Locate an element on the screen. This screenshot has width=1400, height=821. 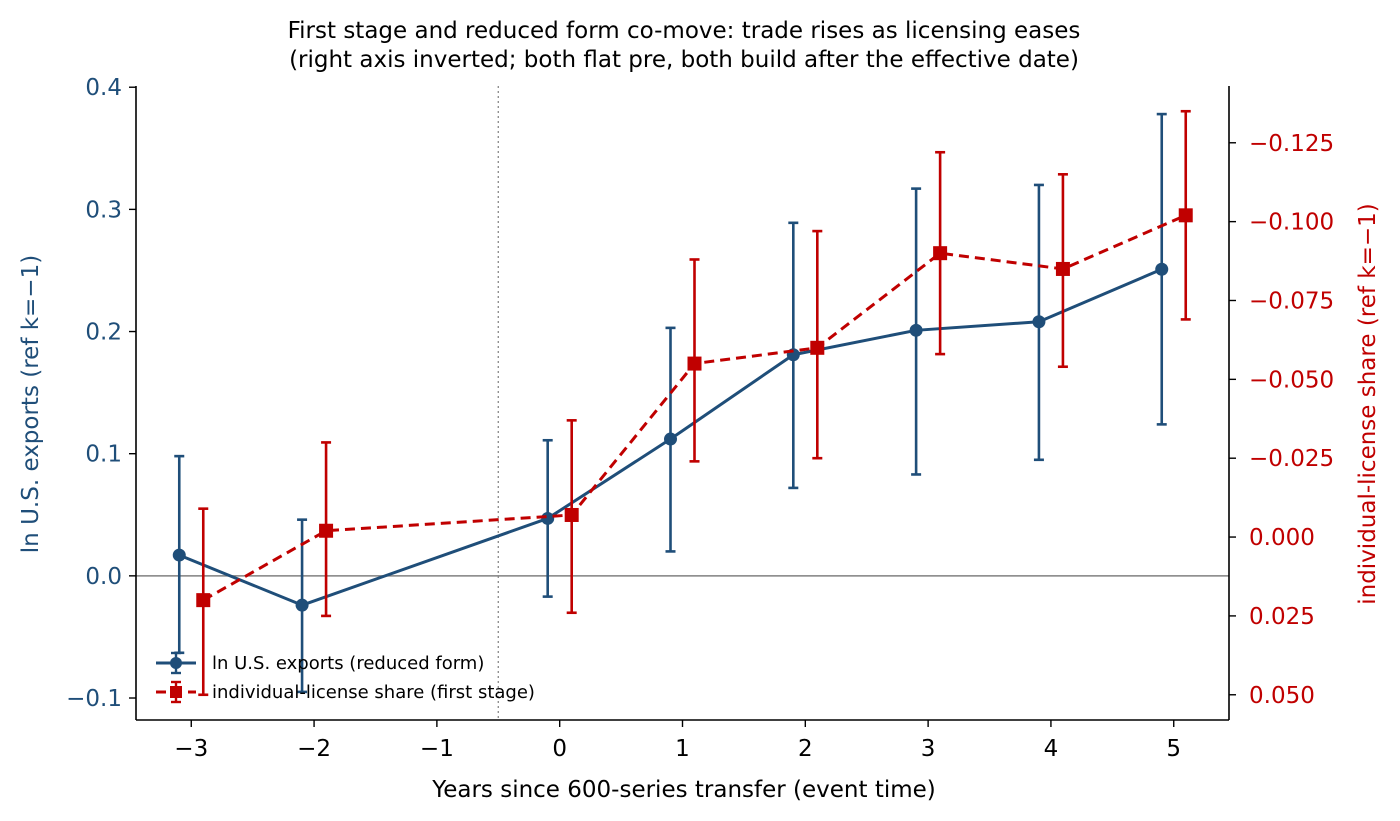
x-tick-label: 3 is located at coordinates (928, 749).